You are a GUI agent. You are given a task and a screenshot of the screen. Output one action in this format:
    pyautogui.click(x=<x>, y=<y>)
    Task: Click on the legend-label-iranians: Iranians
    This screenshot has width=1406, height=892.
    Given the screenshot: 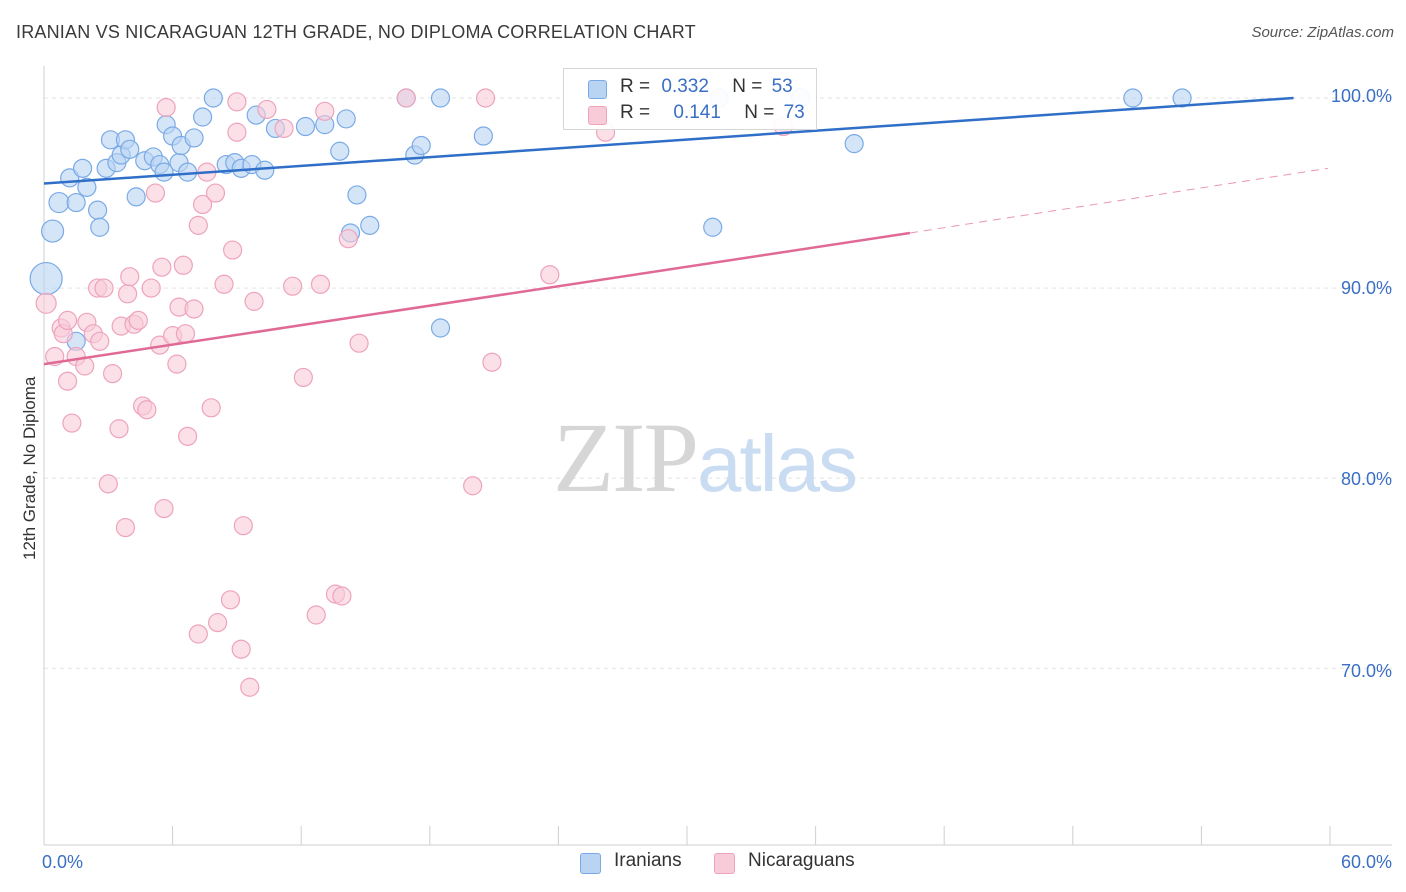 What is the action you would take?
    pyautogui.click(x=648, y=860)
    